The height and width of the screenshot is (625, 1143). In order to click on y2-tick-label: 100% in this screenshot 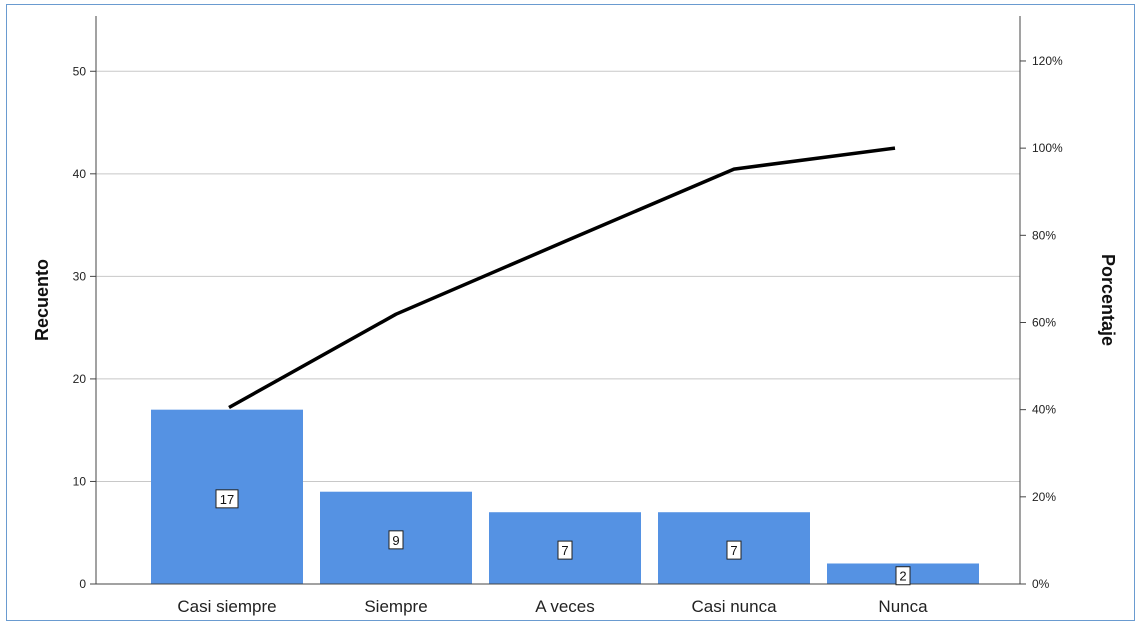, I will do `click(1047, 148)`.